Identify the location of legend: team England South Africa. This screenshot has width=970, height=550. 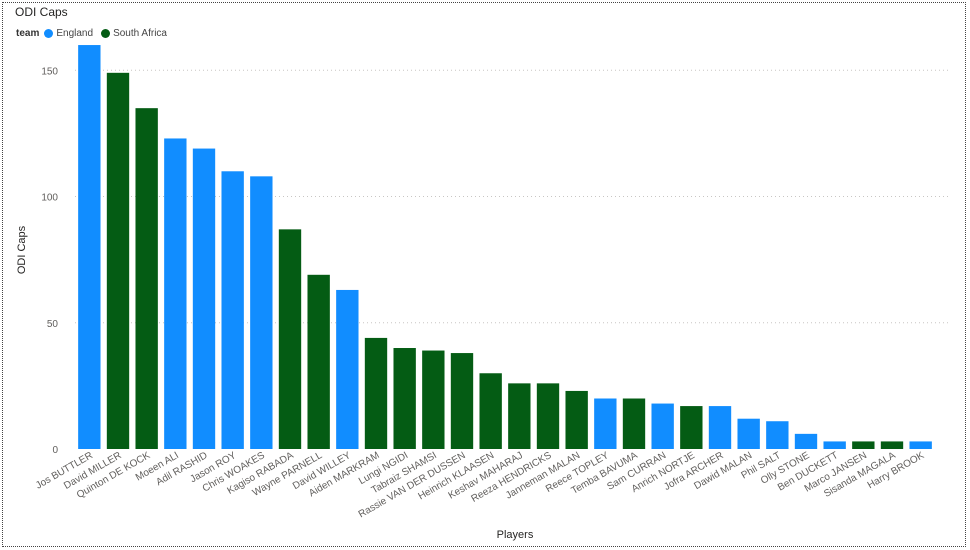
(95, 33).